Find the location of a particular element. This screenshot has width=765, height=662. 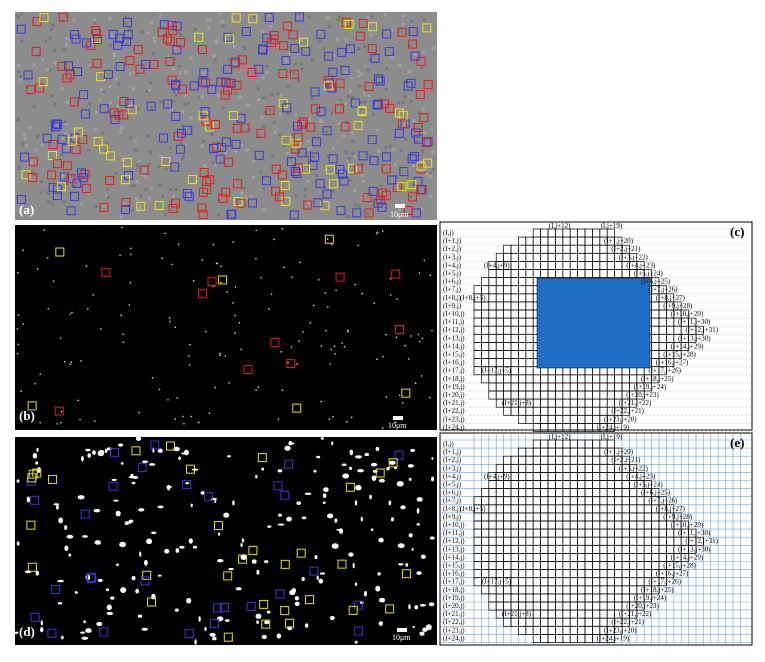

edge-label: (I+21,j+22) is located at coordinates (635, 403).